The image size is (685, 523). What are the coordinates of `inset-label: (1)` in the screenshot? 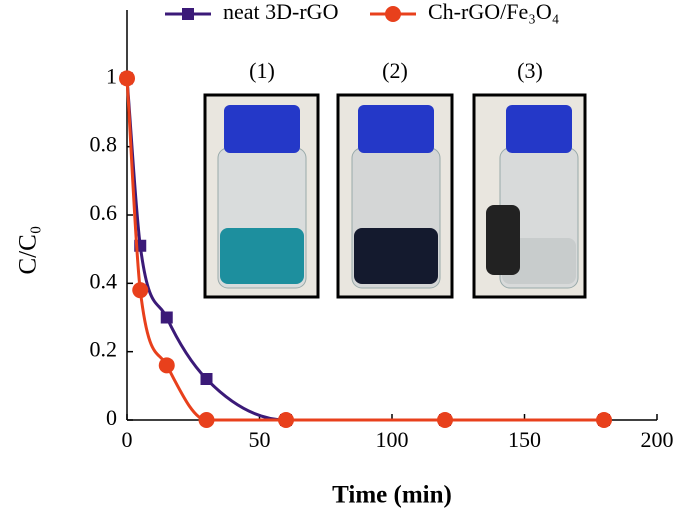 It's located at (262, 70).